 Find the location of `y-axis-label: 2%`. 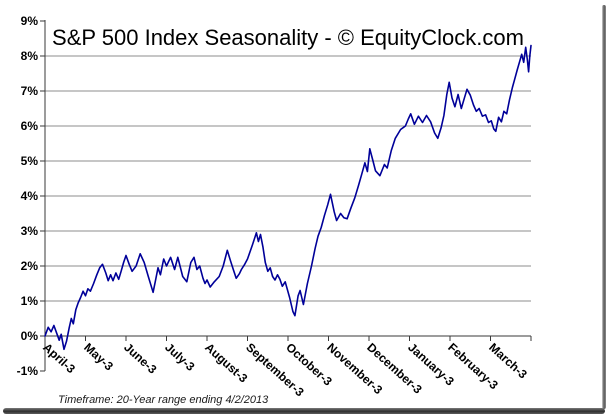

y-axis-label: 2% is located at coordinates (29, 266).